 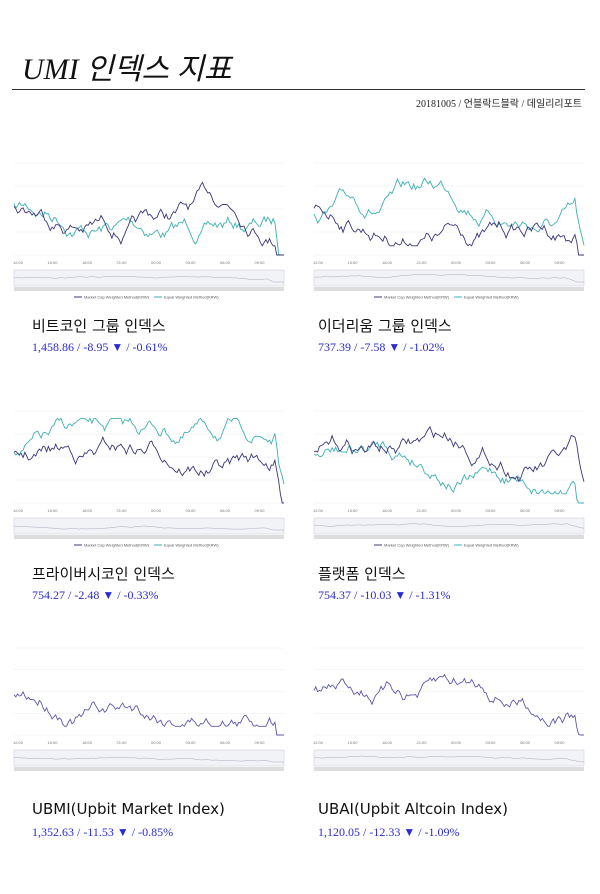 What do you see at coordinates (103, 832) in the screenshot?
I see `panel-summary: 1,352.63 / -11.53 ▼ / -0.85%` at bounding box center [103, 832].